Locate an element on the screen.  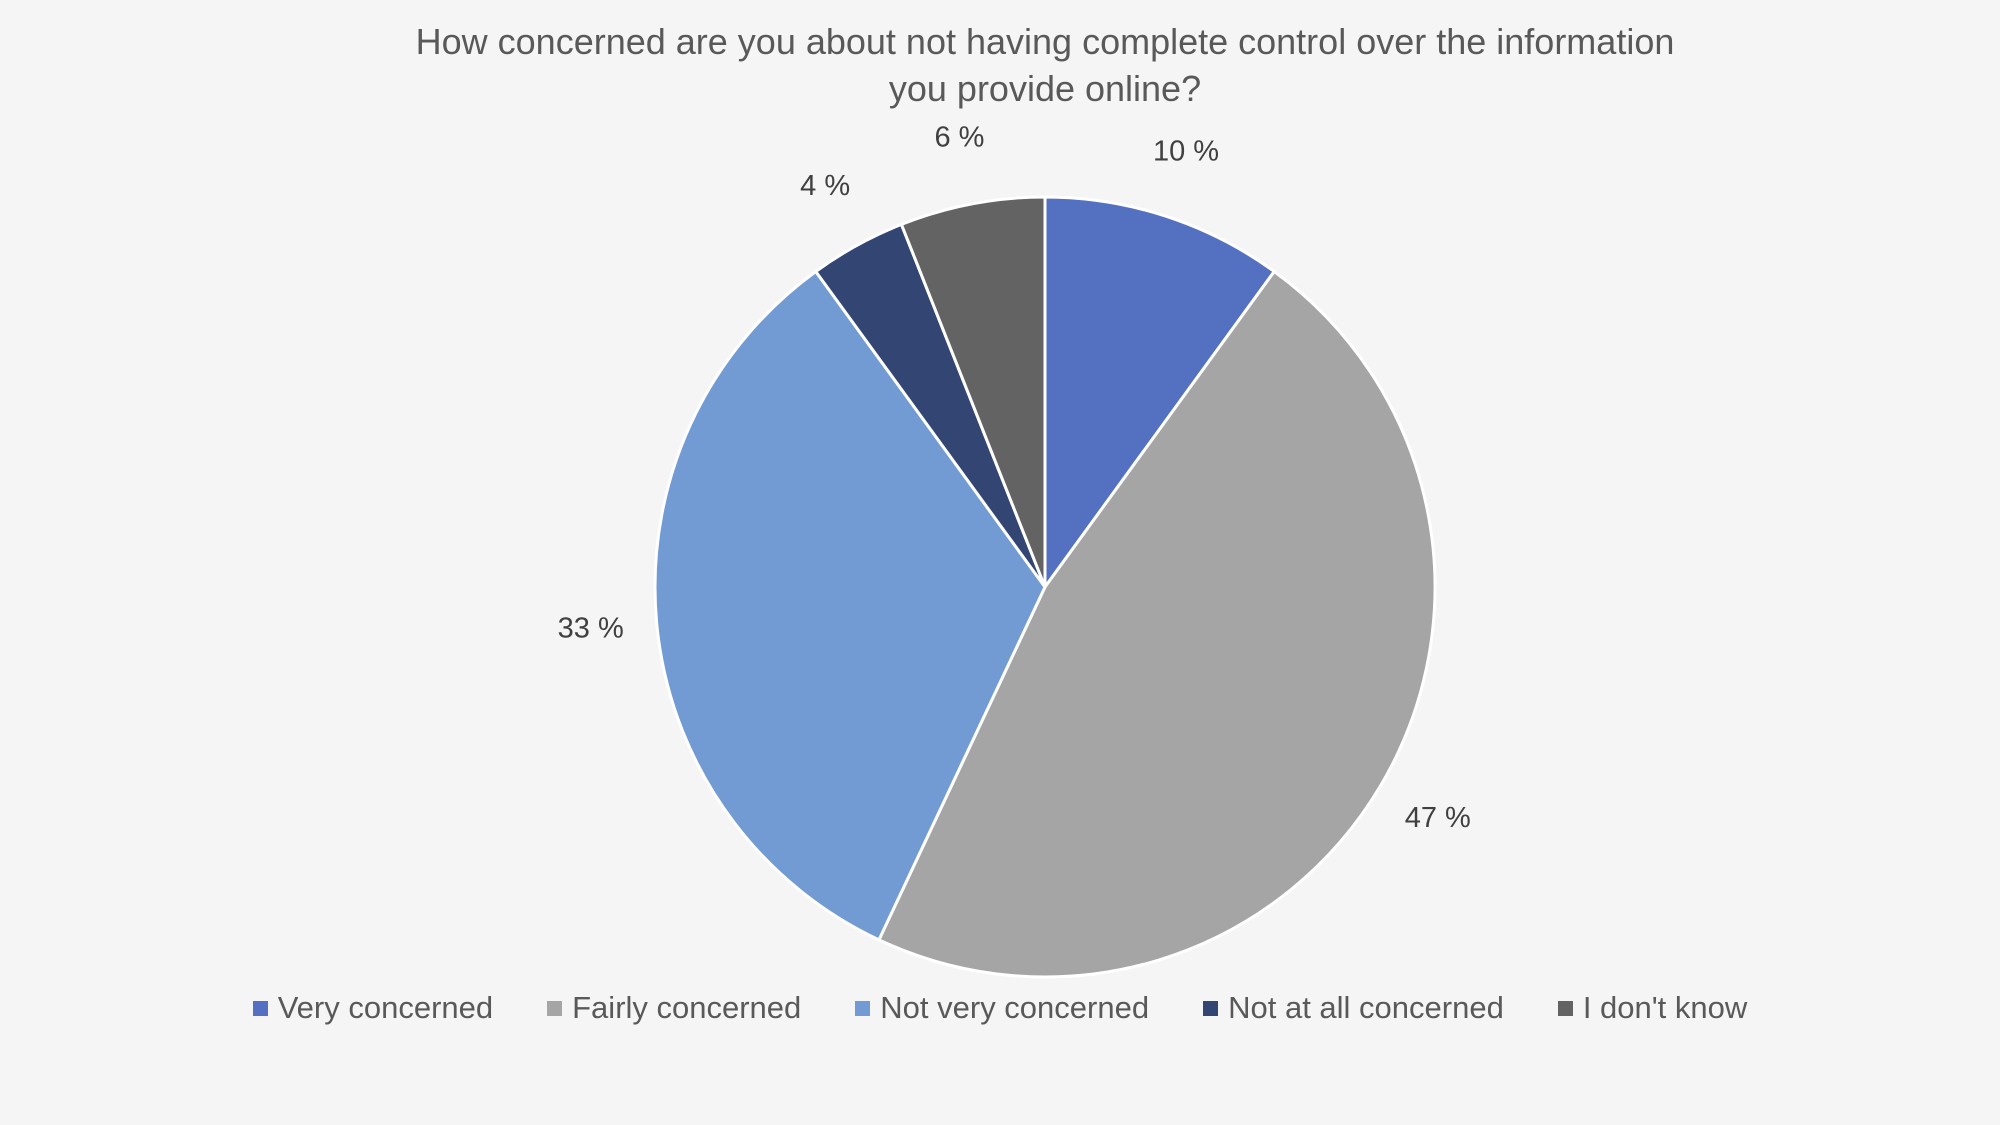
legend-item-3: Not at all concerned is located at coordinates (1353, 1008).